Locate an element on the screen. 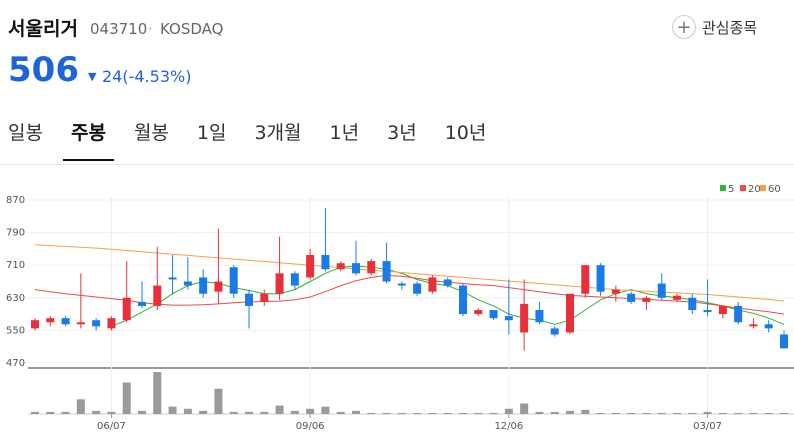 Image resolution: width=794 pixels, height=435 pixels. y-tick-label: 710 is located at coordinates (15, 265).